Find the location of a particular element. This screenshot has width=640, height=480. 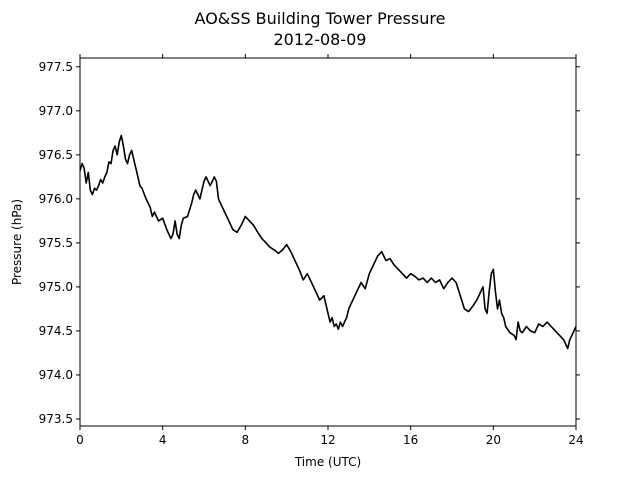

x-tick-label: 0 is located at coordinates (80, 440).